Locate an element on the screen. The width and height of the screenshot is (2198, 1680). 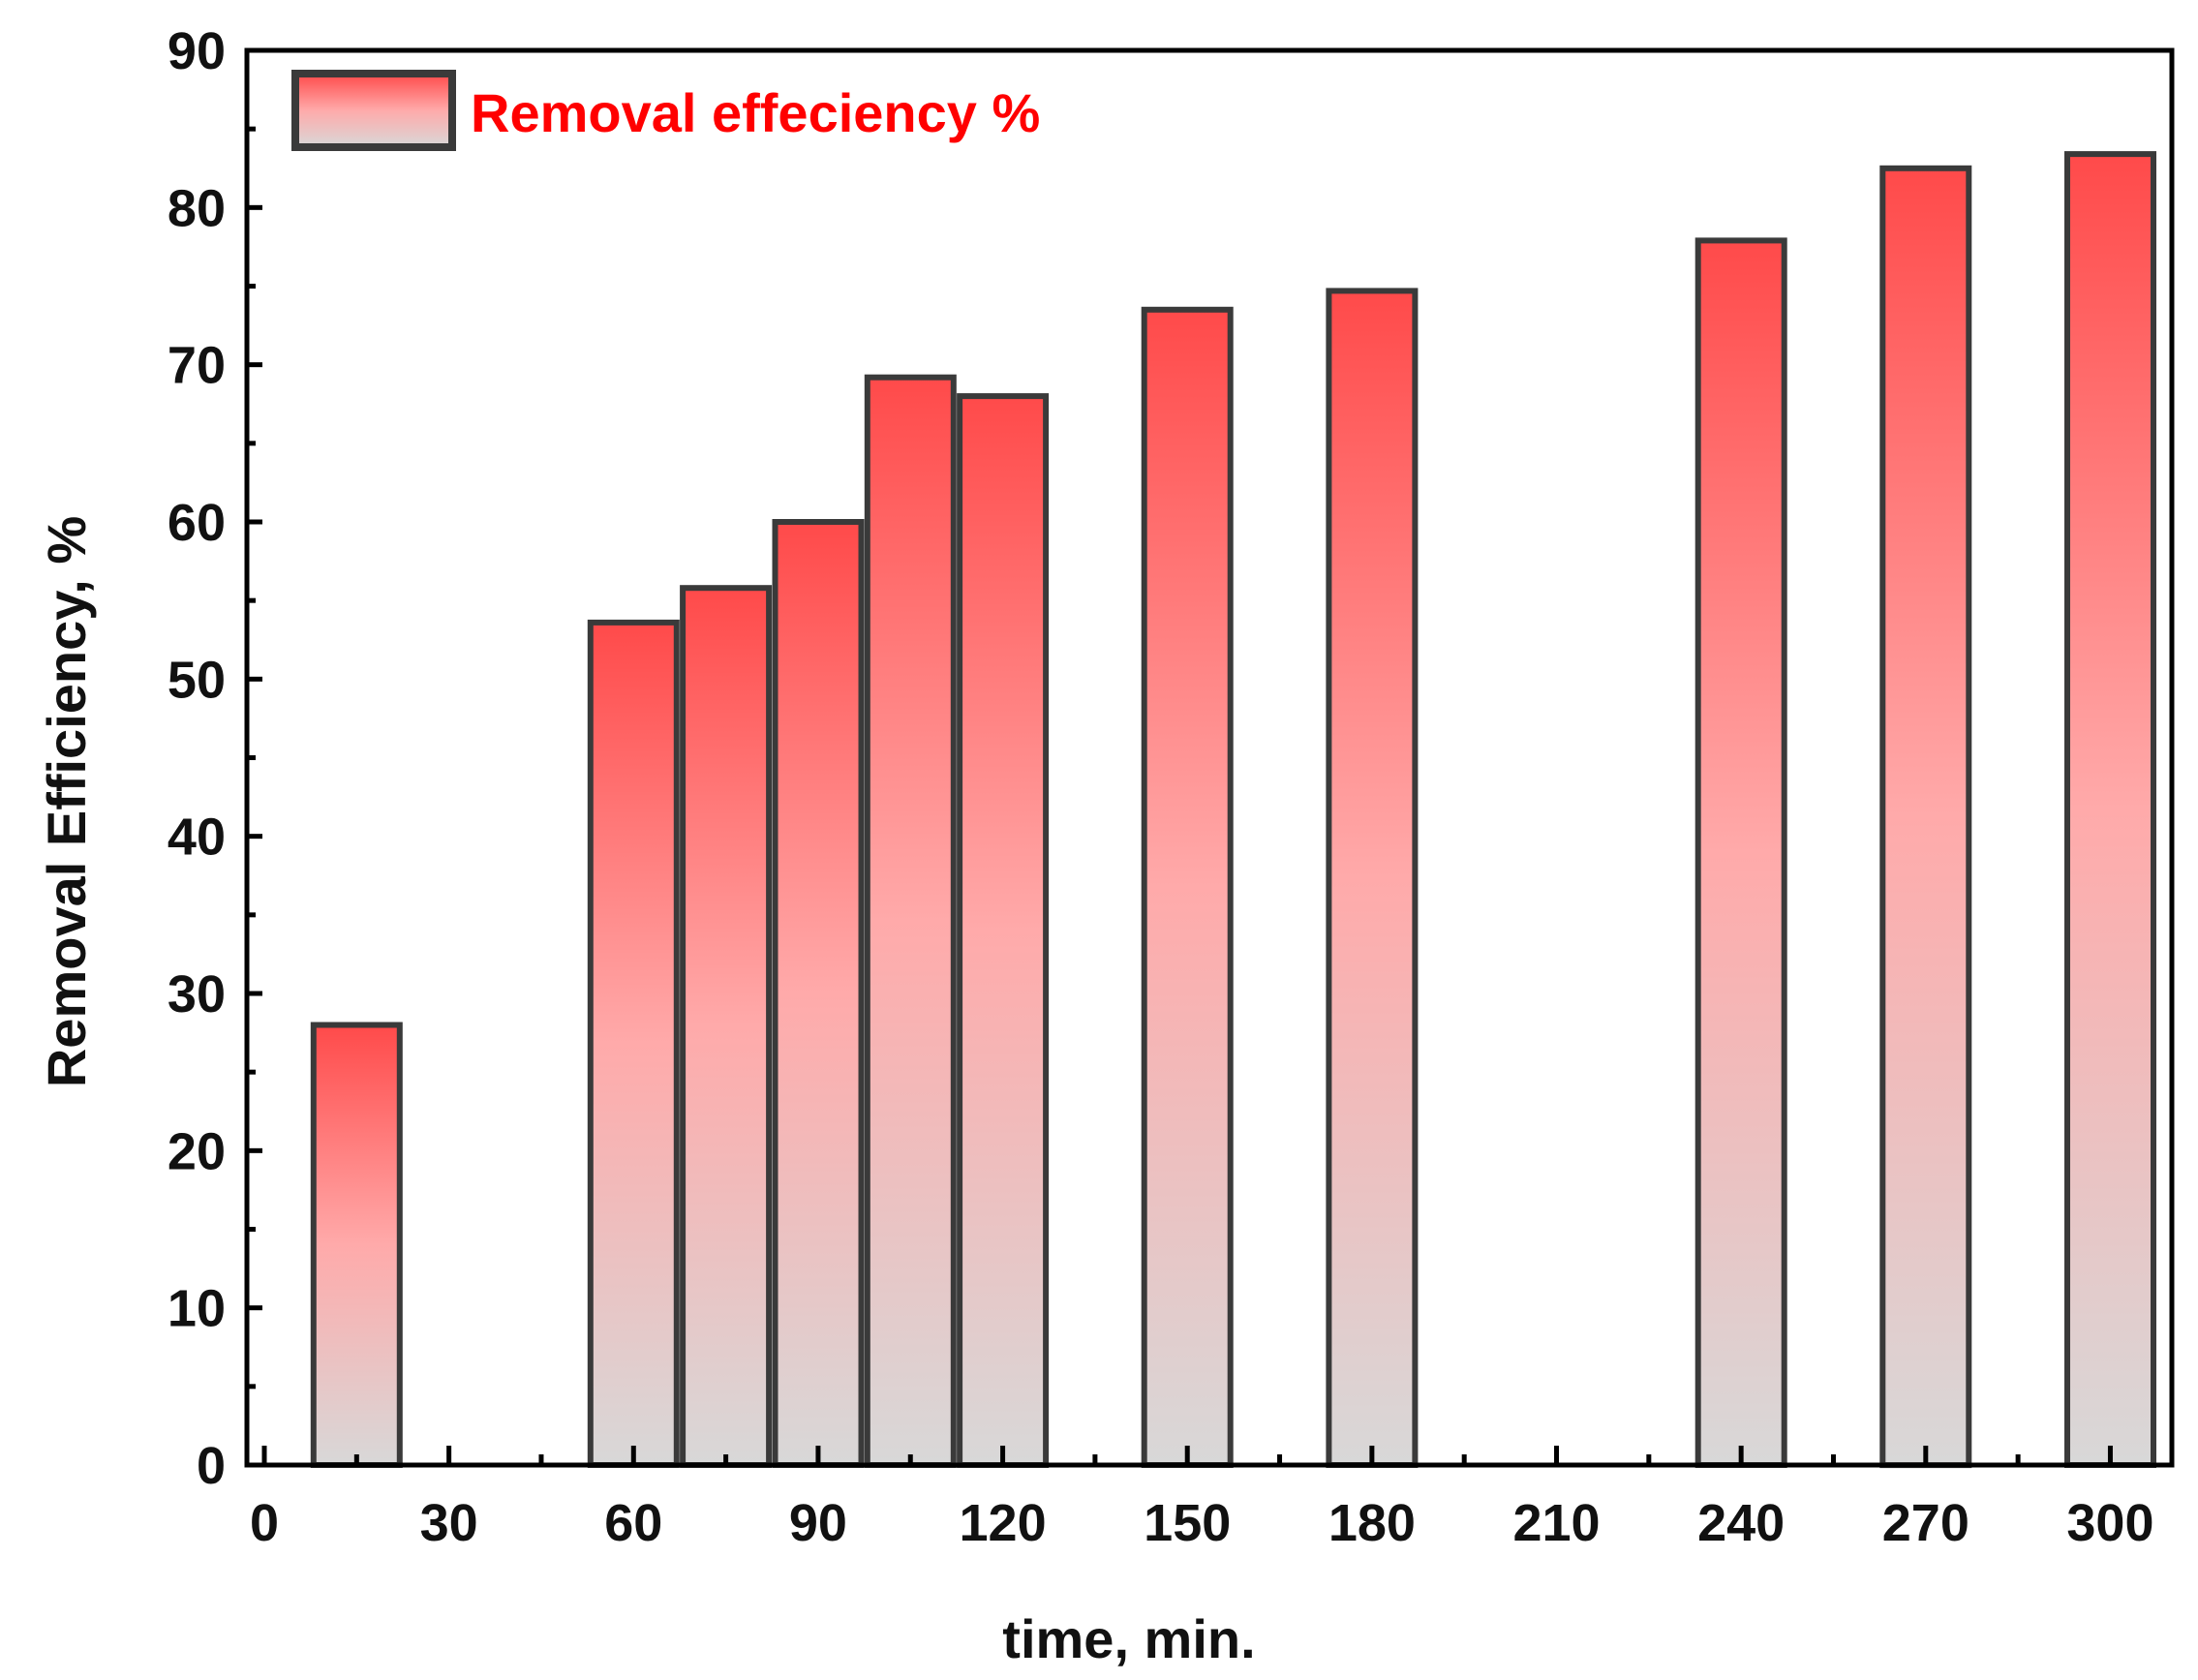
y-tick-label: 90 is located at coordinates (197, 51).